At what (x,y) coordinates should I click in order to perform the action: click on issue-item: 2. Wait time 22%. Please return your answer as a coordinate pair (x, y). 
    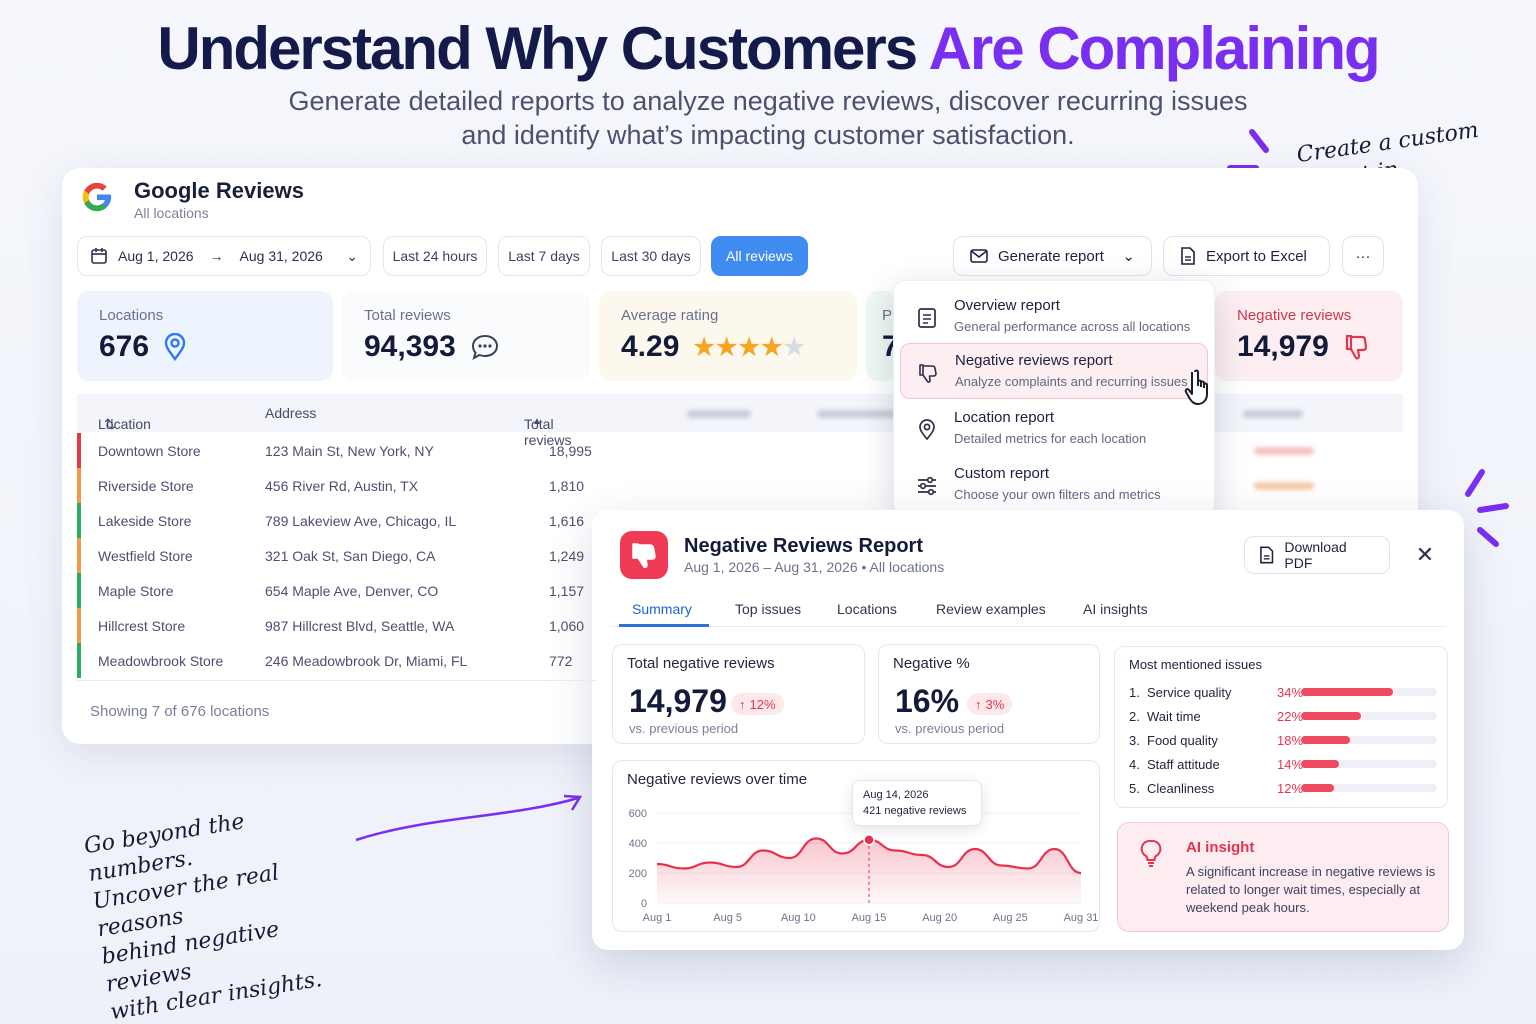
    Looking at the image, I should click on (1284, 717).